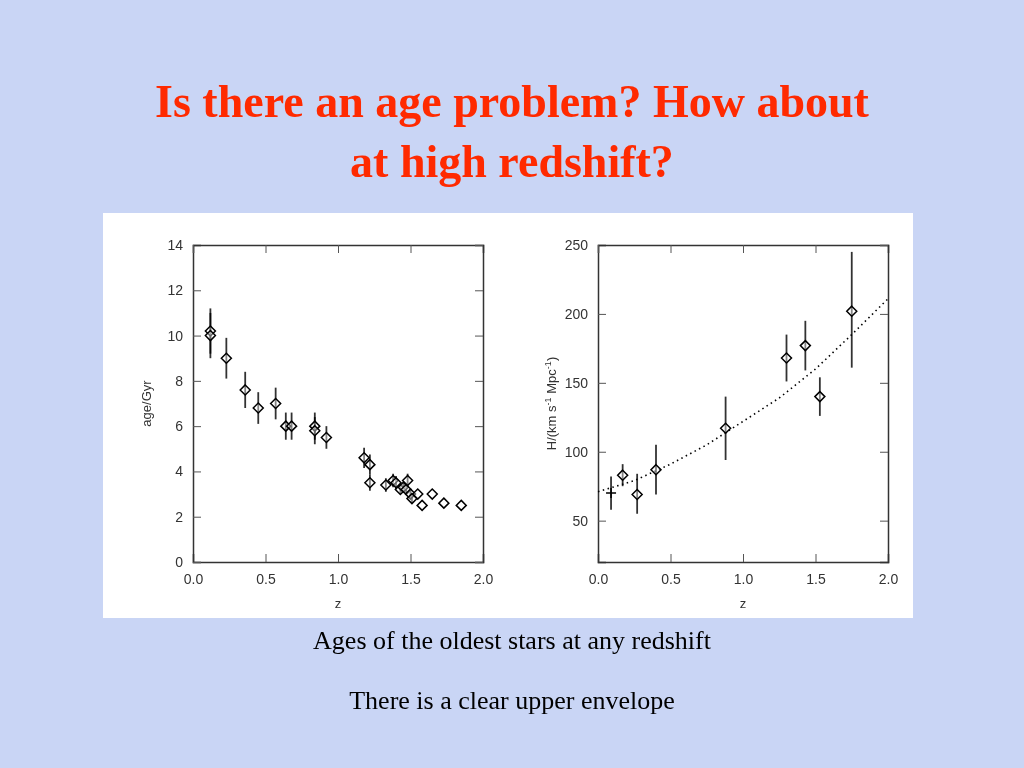 The height and width of the screenshot is (768, 1024). What do you see at coordinates (179, 380) in the screenshot?
I see `y-tick-label: 8` at bounding box center [179, 380].